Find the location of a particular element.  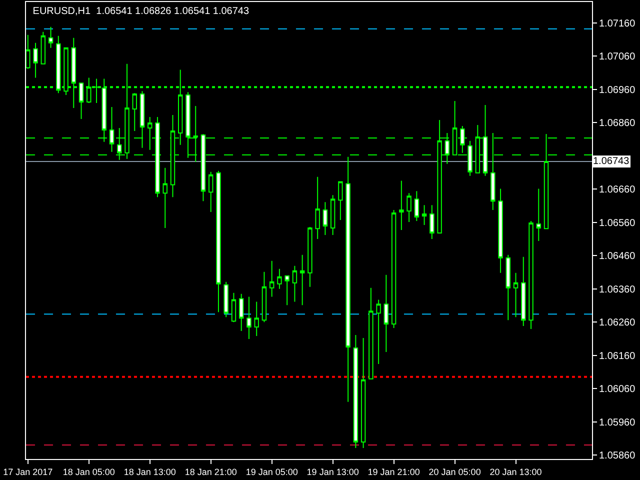

x-tick-label: 19 Jan 05:00 is located at coordinates (272, 471).